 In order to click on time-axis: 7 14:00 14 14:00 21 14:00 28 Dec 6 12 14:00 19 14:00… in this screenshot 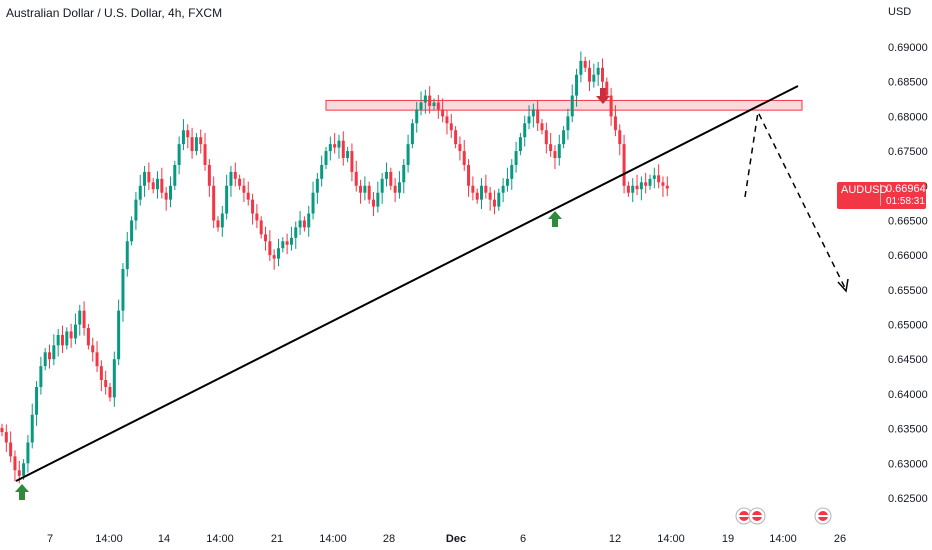, I will do `click(446, 539)`.